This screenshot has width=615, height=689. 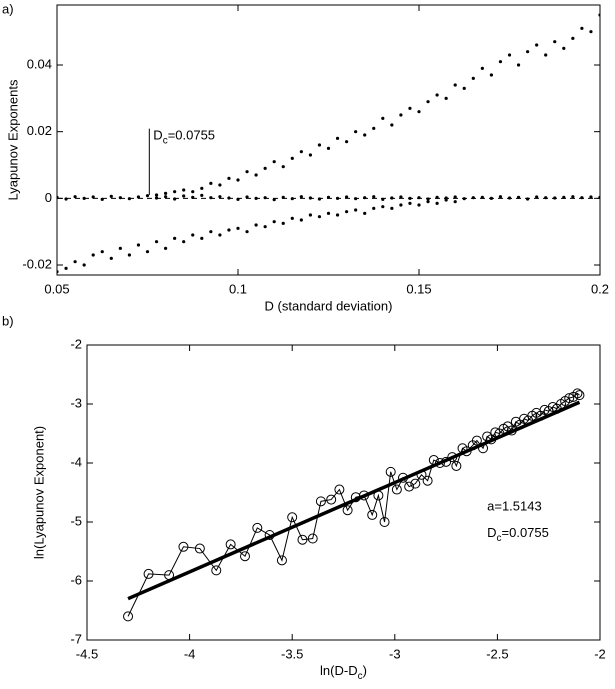 What do you see at coordinates (76, 402) in the screenshot?
I see `y-tick-label: -3` at bounding box center [76, 402].